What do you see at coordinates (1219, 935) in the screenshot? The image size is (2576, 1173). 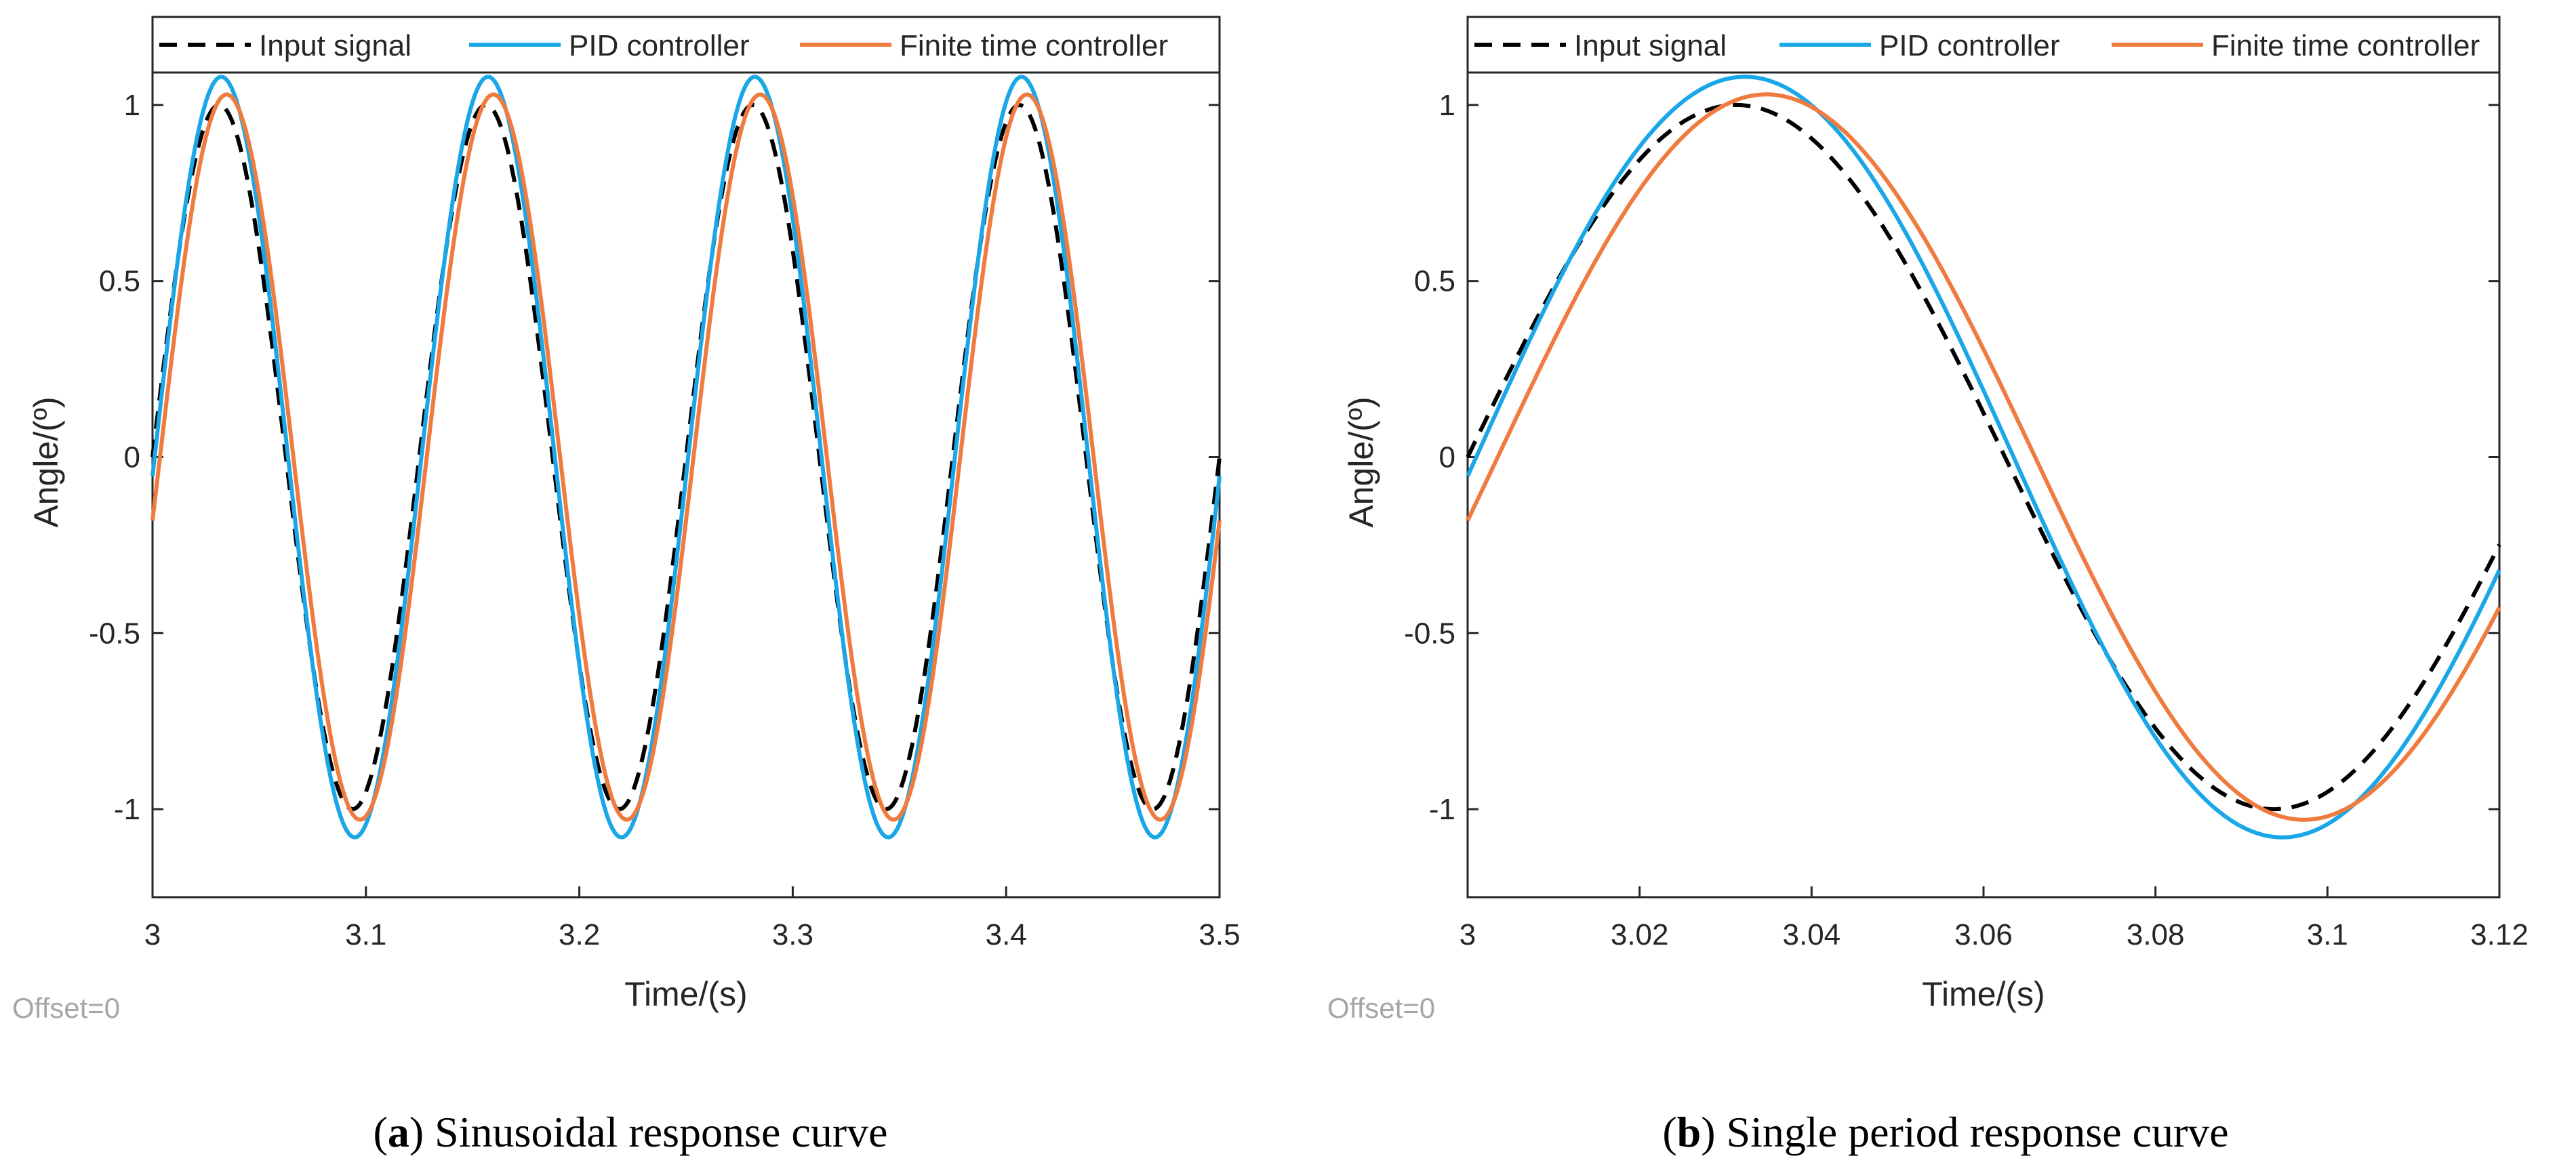 I see `x-tick-label: 3.5` at bounding box center [1219, 935].